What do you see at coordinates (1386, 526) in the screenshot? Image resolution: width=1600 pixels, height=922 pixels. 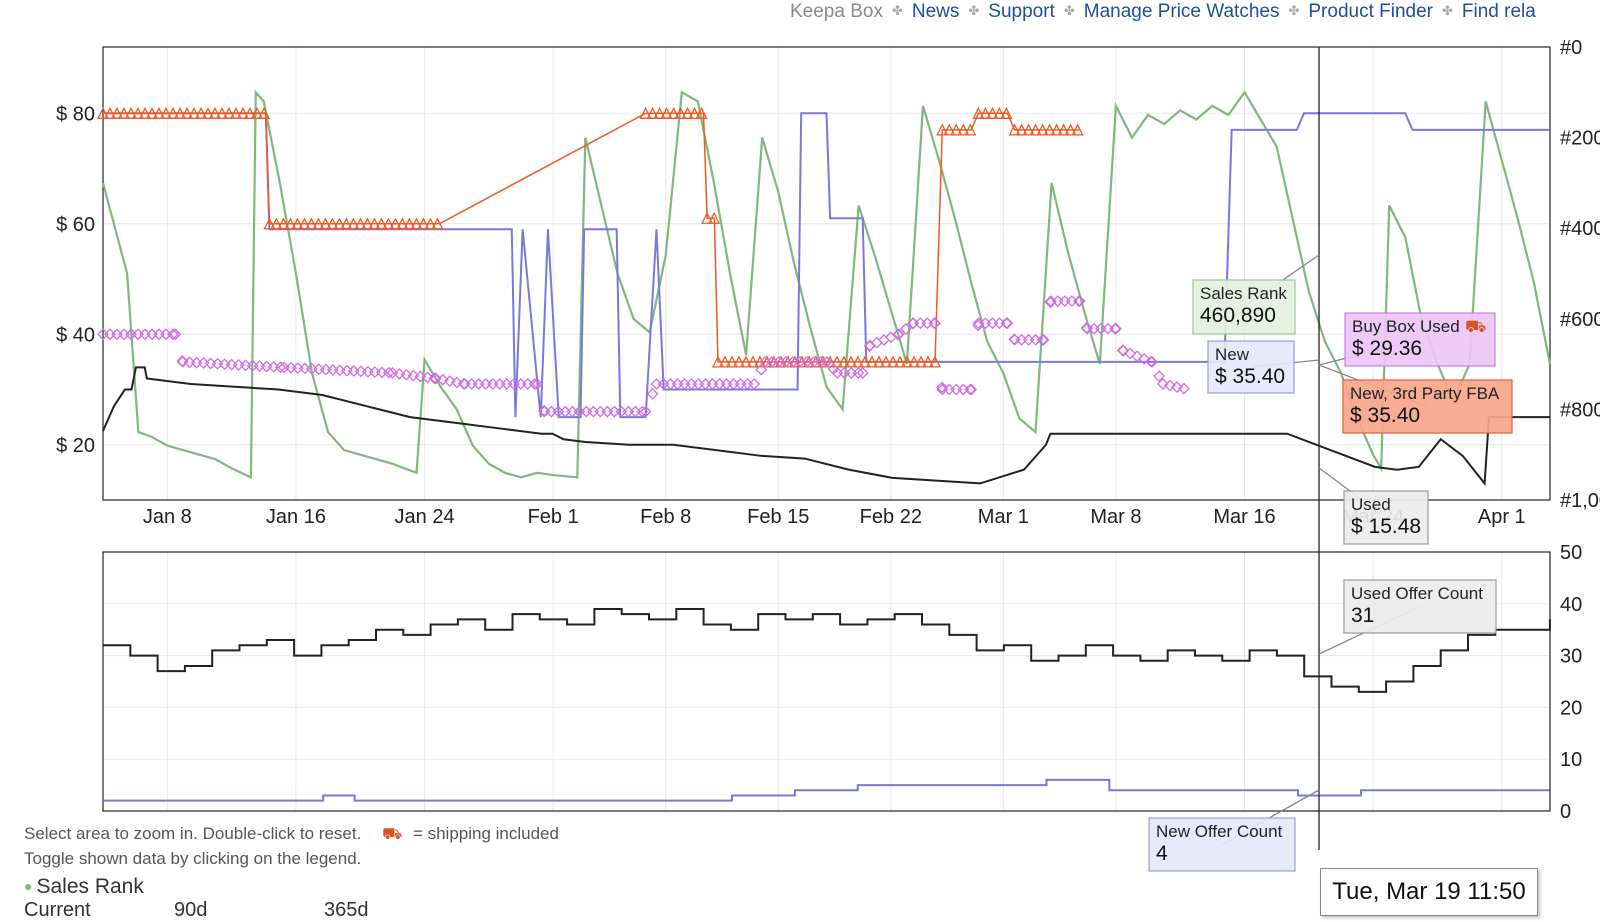 I see `tooltip-used-value: $ 15.48` at bounding box center [1386, 526].